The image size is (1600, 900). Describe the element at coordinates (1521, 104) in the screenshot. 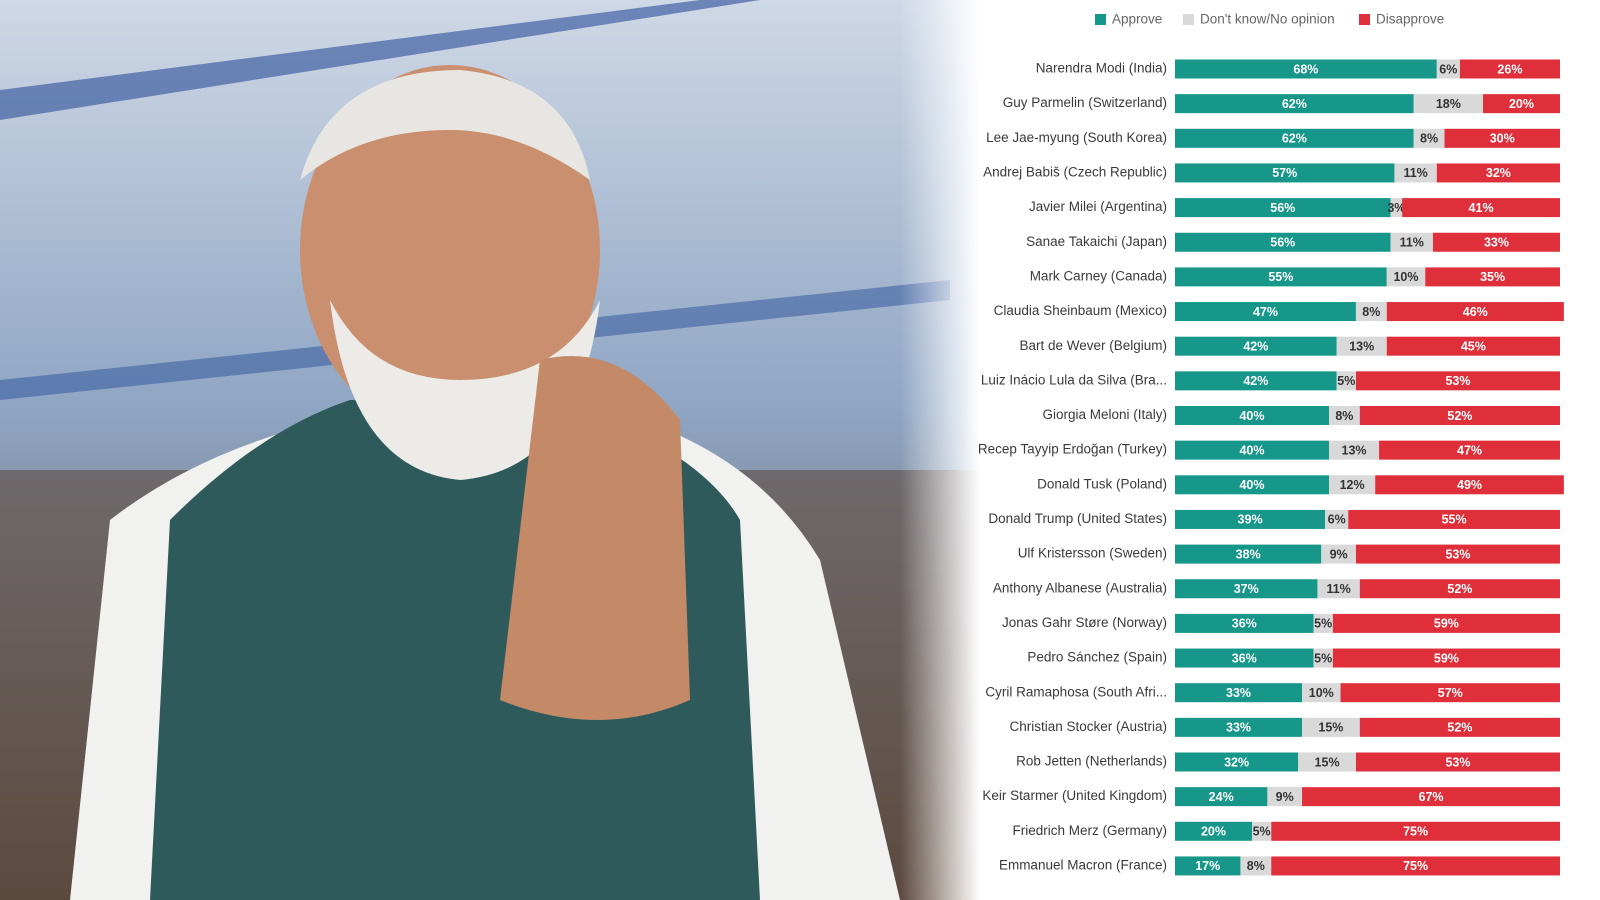

I see `segment-label: 20%` at that location.